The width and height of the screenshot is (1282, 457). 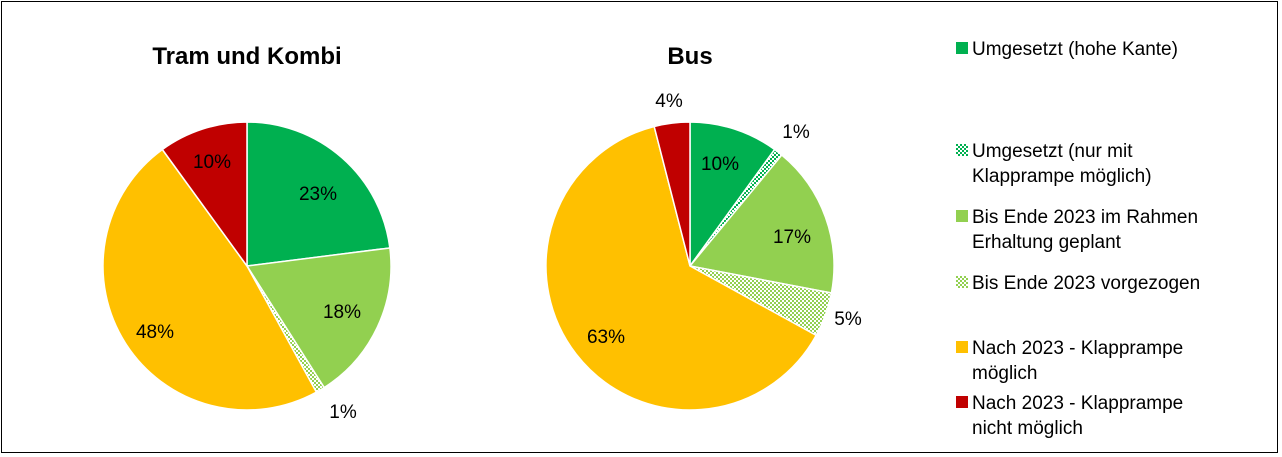 I want to click on pie-2-label-red: 4%, so click(x=669, y=101).